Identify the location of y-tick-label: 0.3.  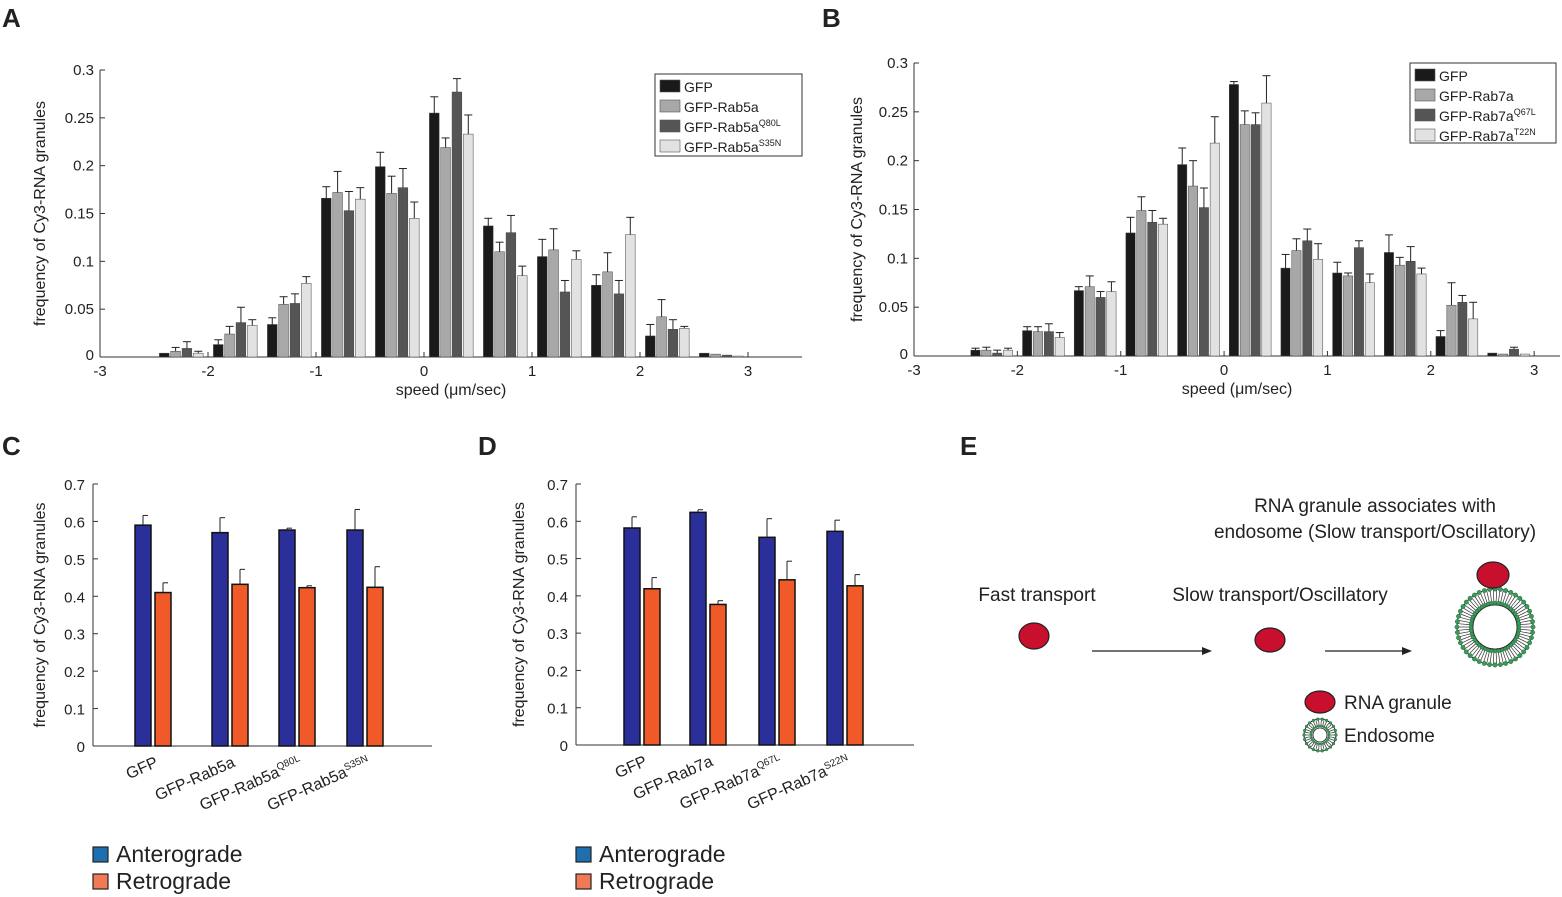
(74, 635).